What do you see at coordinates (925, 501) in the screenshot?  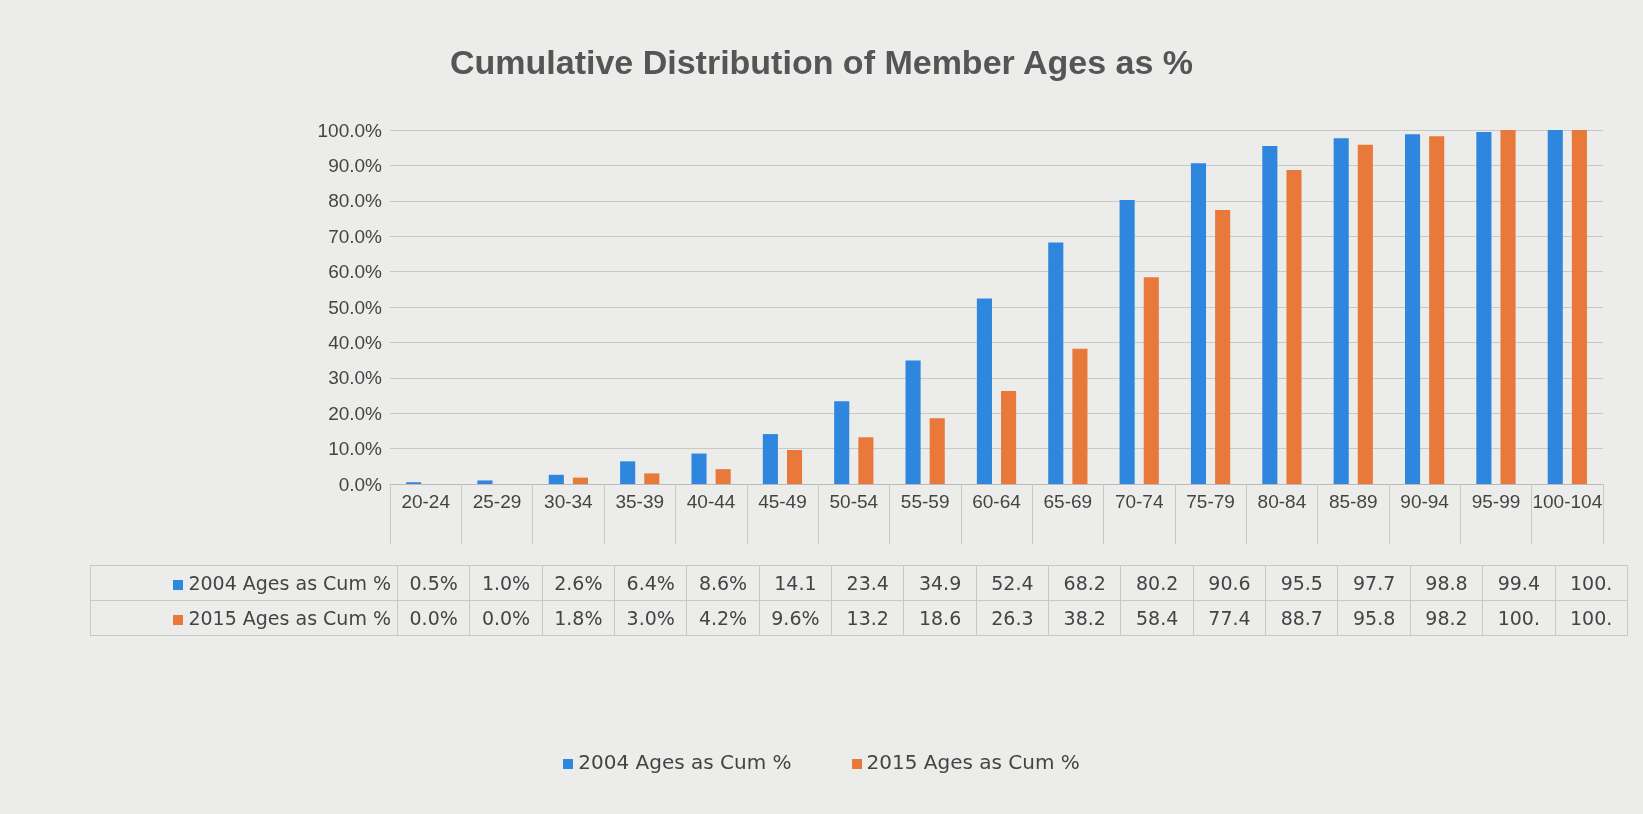 I see `x-tick-label: 55-59` at bounding box center [925, 501].